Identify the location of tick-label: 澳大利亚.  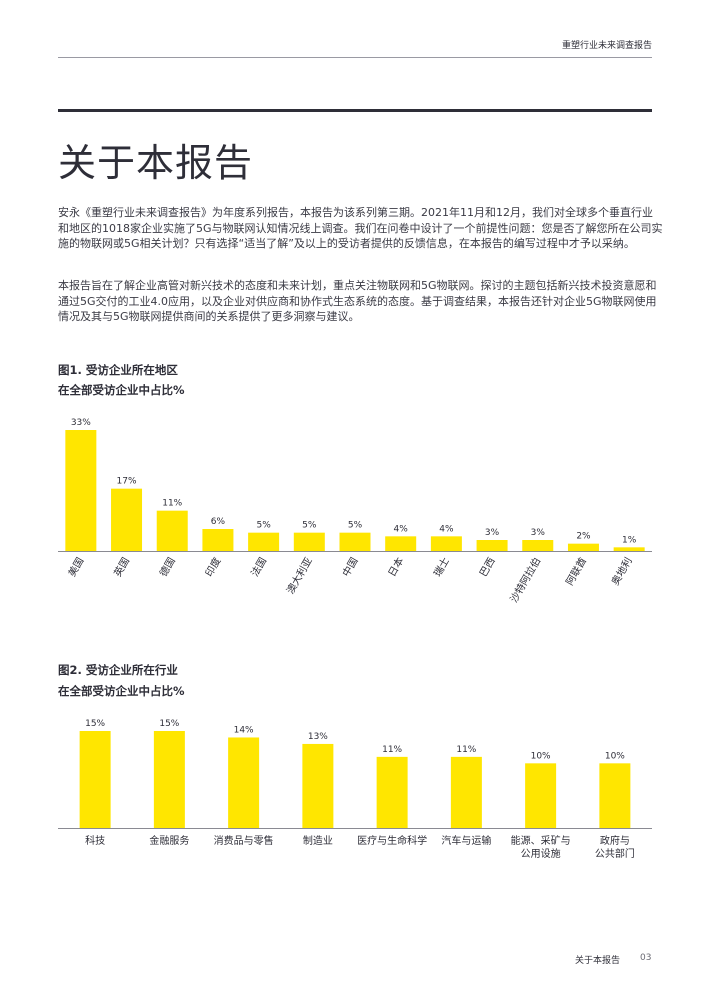
(299, 575).